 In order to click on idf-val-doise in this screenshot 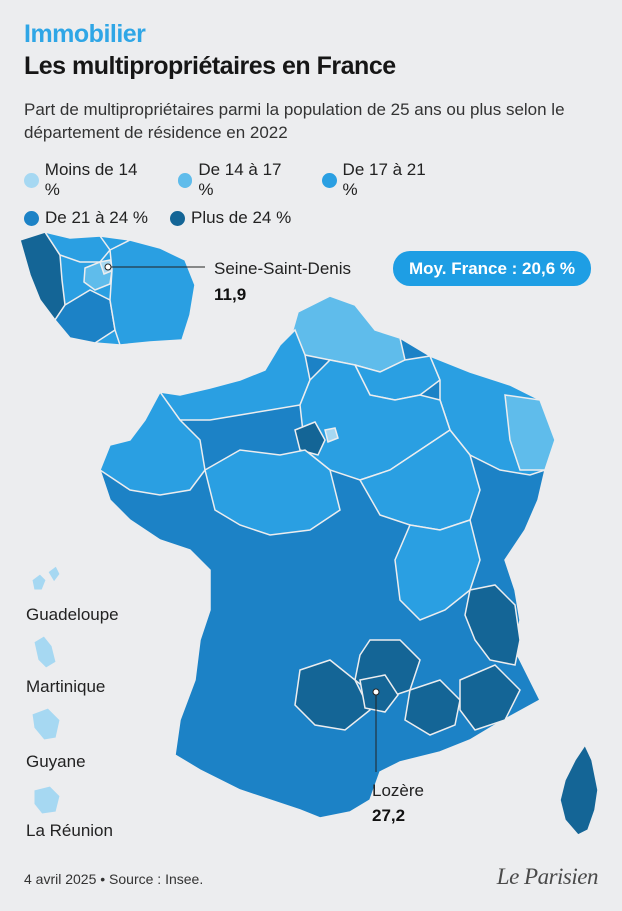, I will do `click(77, 246)`.